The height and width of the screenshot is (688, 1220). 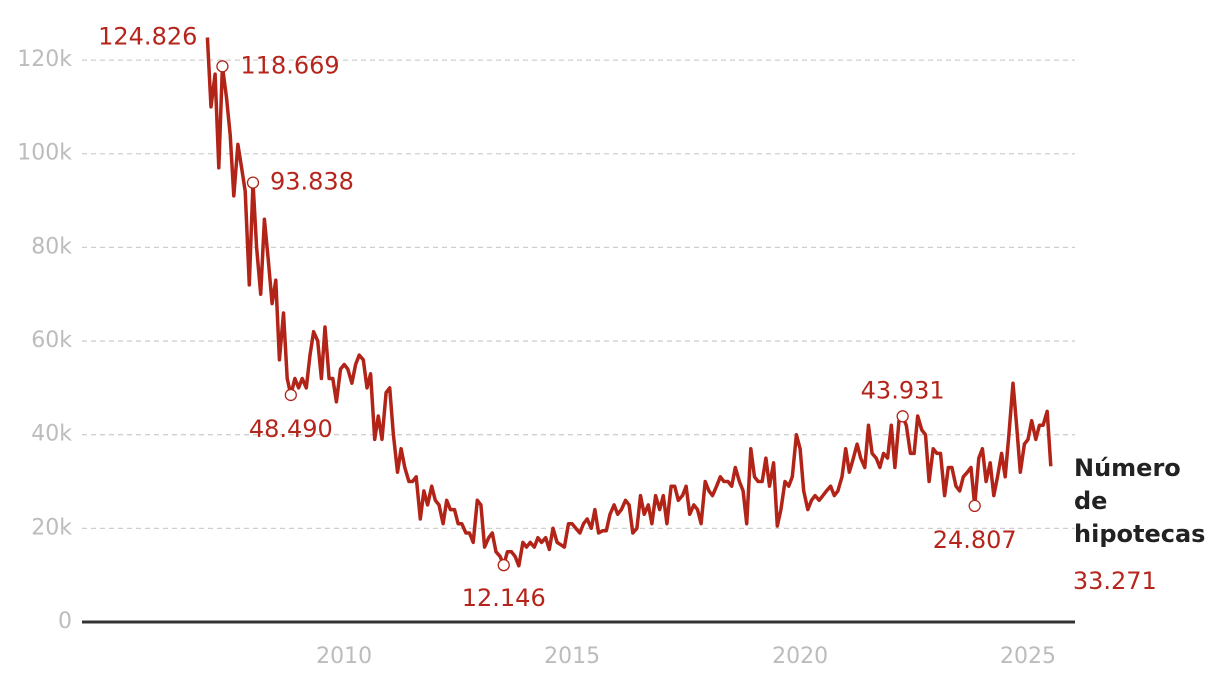 I want to click on y-tick-label: 100k, so click(x=44, y=153).